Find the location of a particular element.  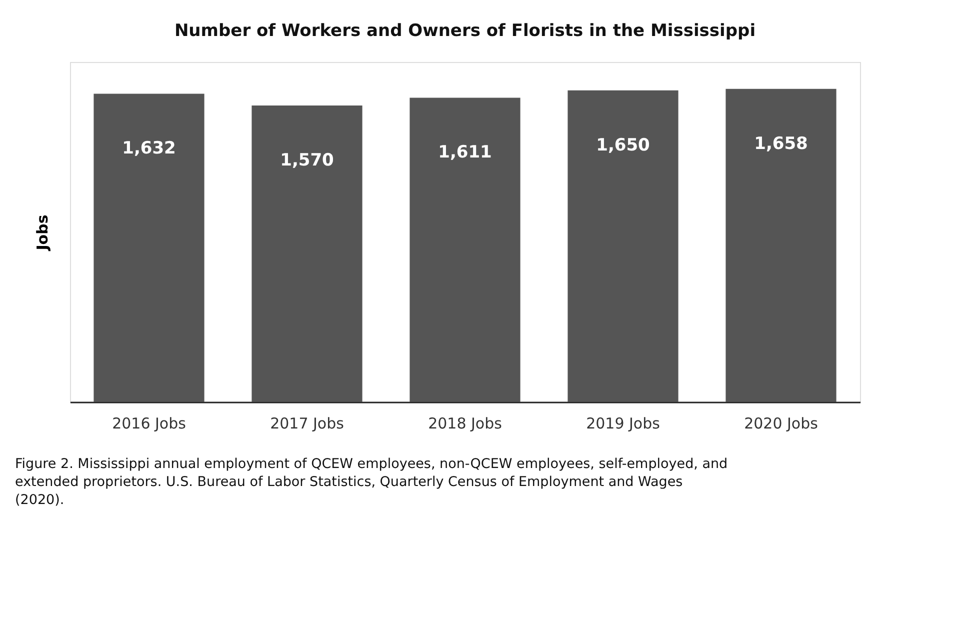

x-tick-label: 2018 Jobs is located at coordinates (465, 423).